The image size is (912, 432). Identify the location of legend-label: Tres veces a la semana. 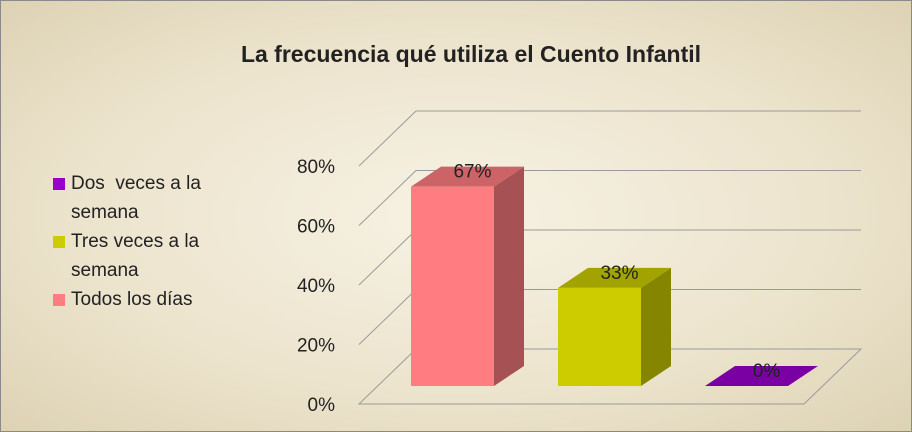
(138, 256).